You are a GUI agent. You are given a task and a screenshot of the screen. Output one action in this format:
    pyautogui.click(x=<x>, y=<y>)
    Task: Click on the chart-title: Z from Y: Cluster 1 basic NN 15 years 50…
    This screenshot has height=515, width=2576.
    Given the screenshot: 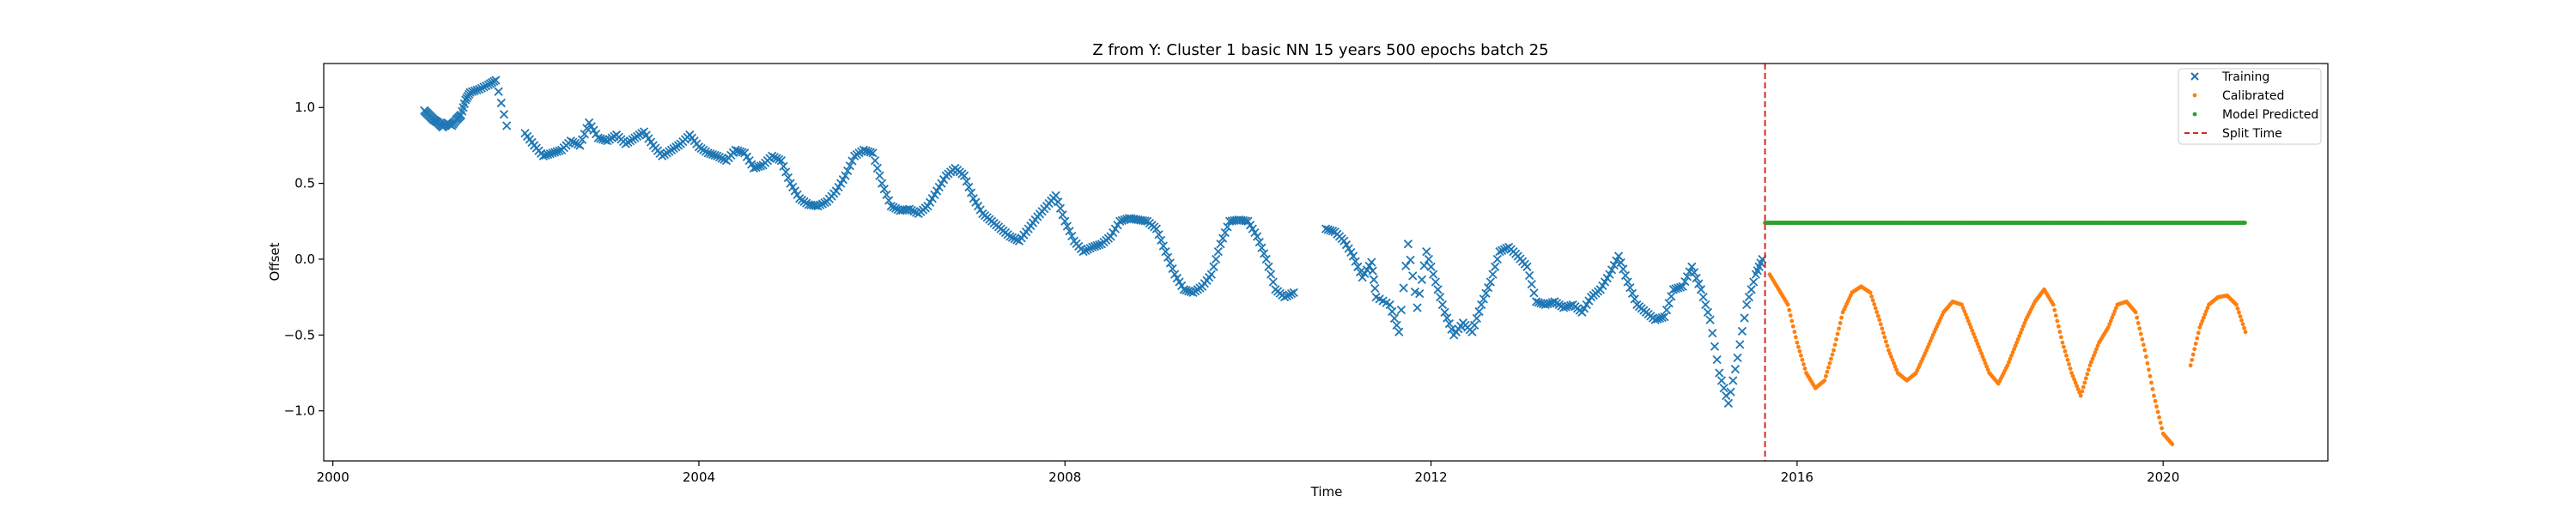 What is the action you would take?
    pyautogui.click(x=1320, y=50)
    